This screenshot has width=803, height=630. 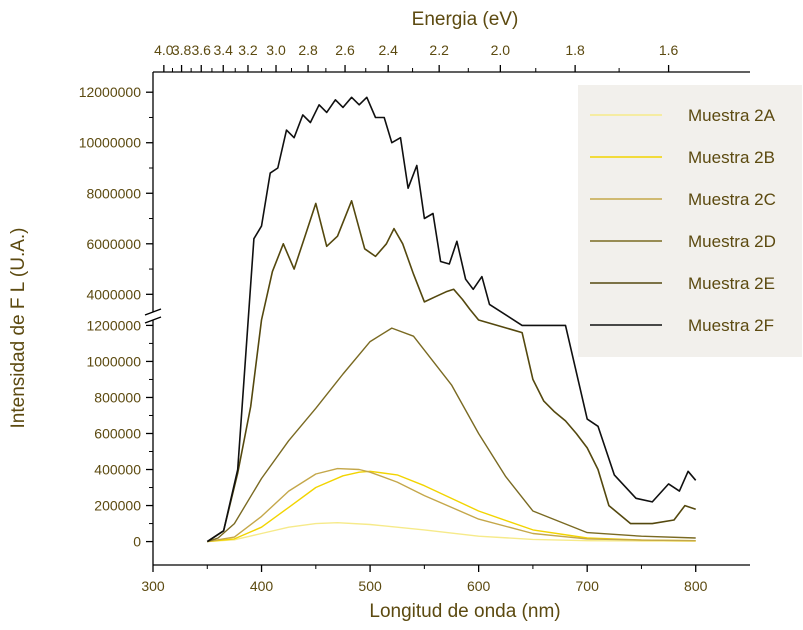 What do you see at coordinates (345, 50) in the screenshot?
I see `top-tick-label: 2.6` at bounding box center [345, 50].